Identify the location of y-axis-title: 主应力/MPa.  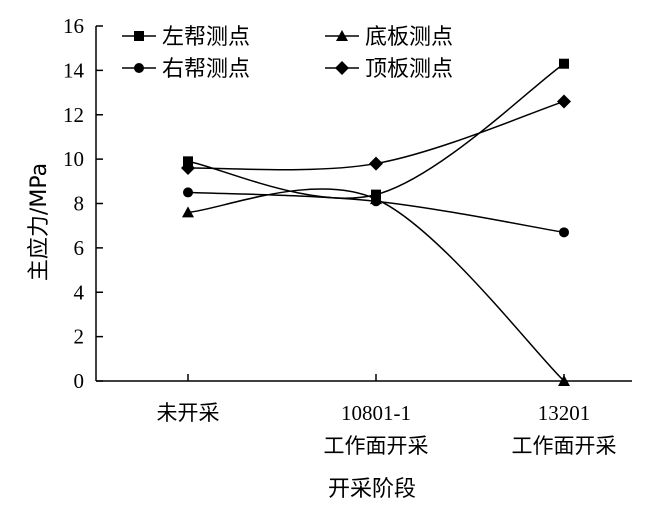
(39, 222).